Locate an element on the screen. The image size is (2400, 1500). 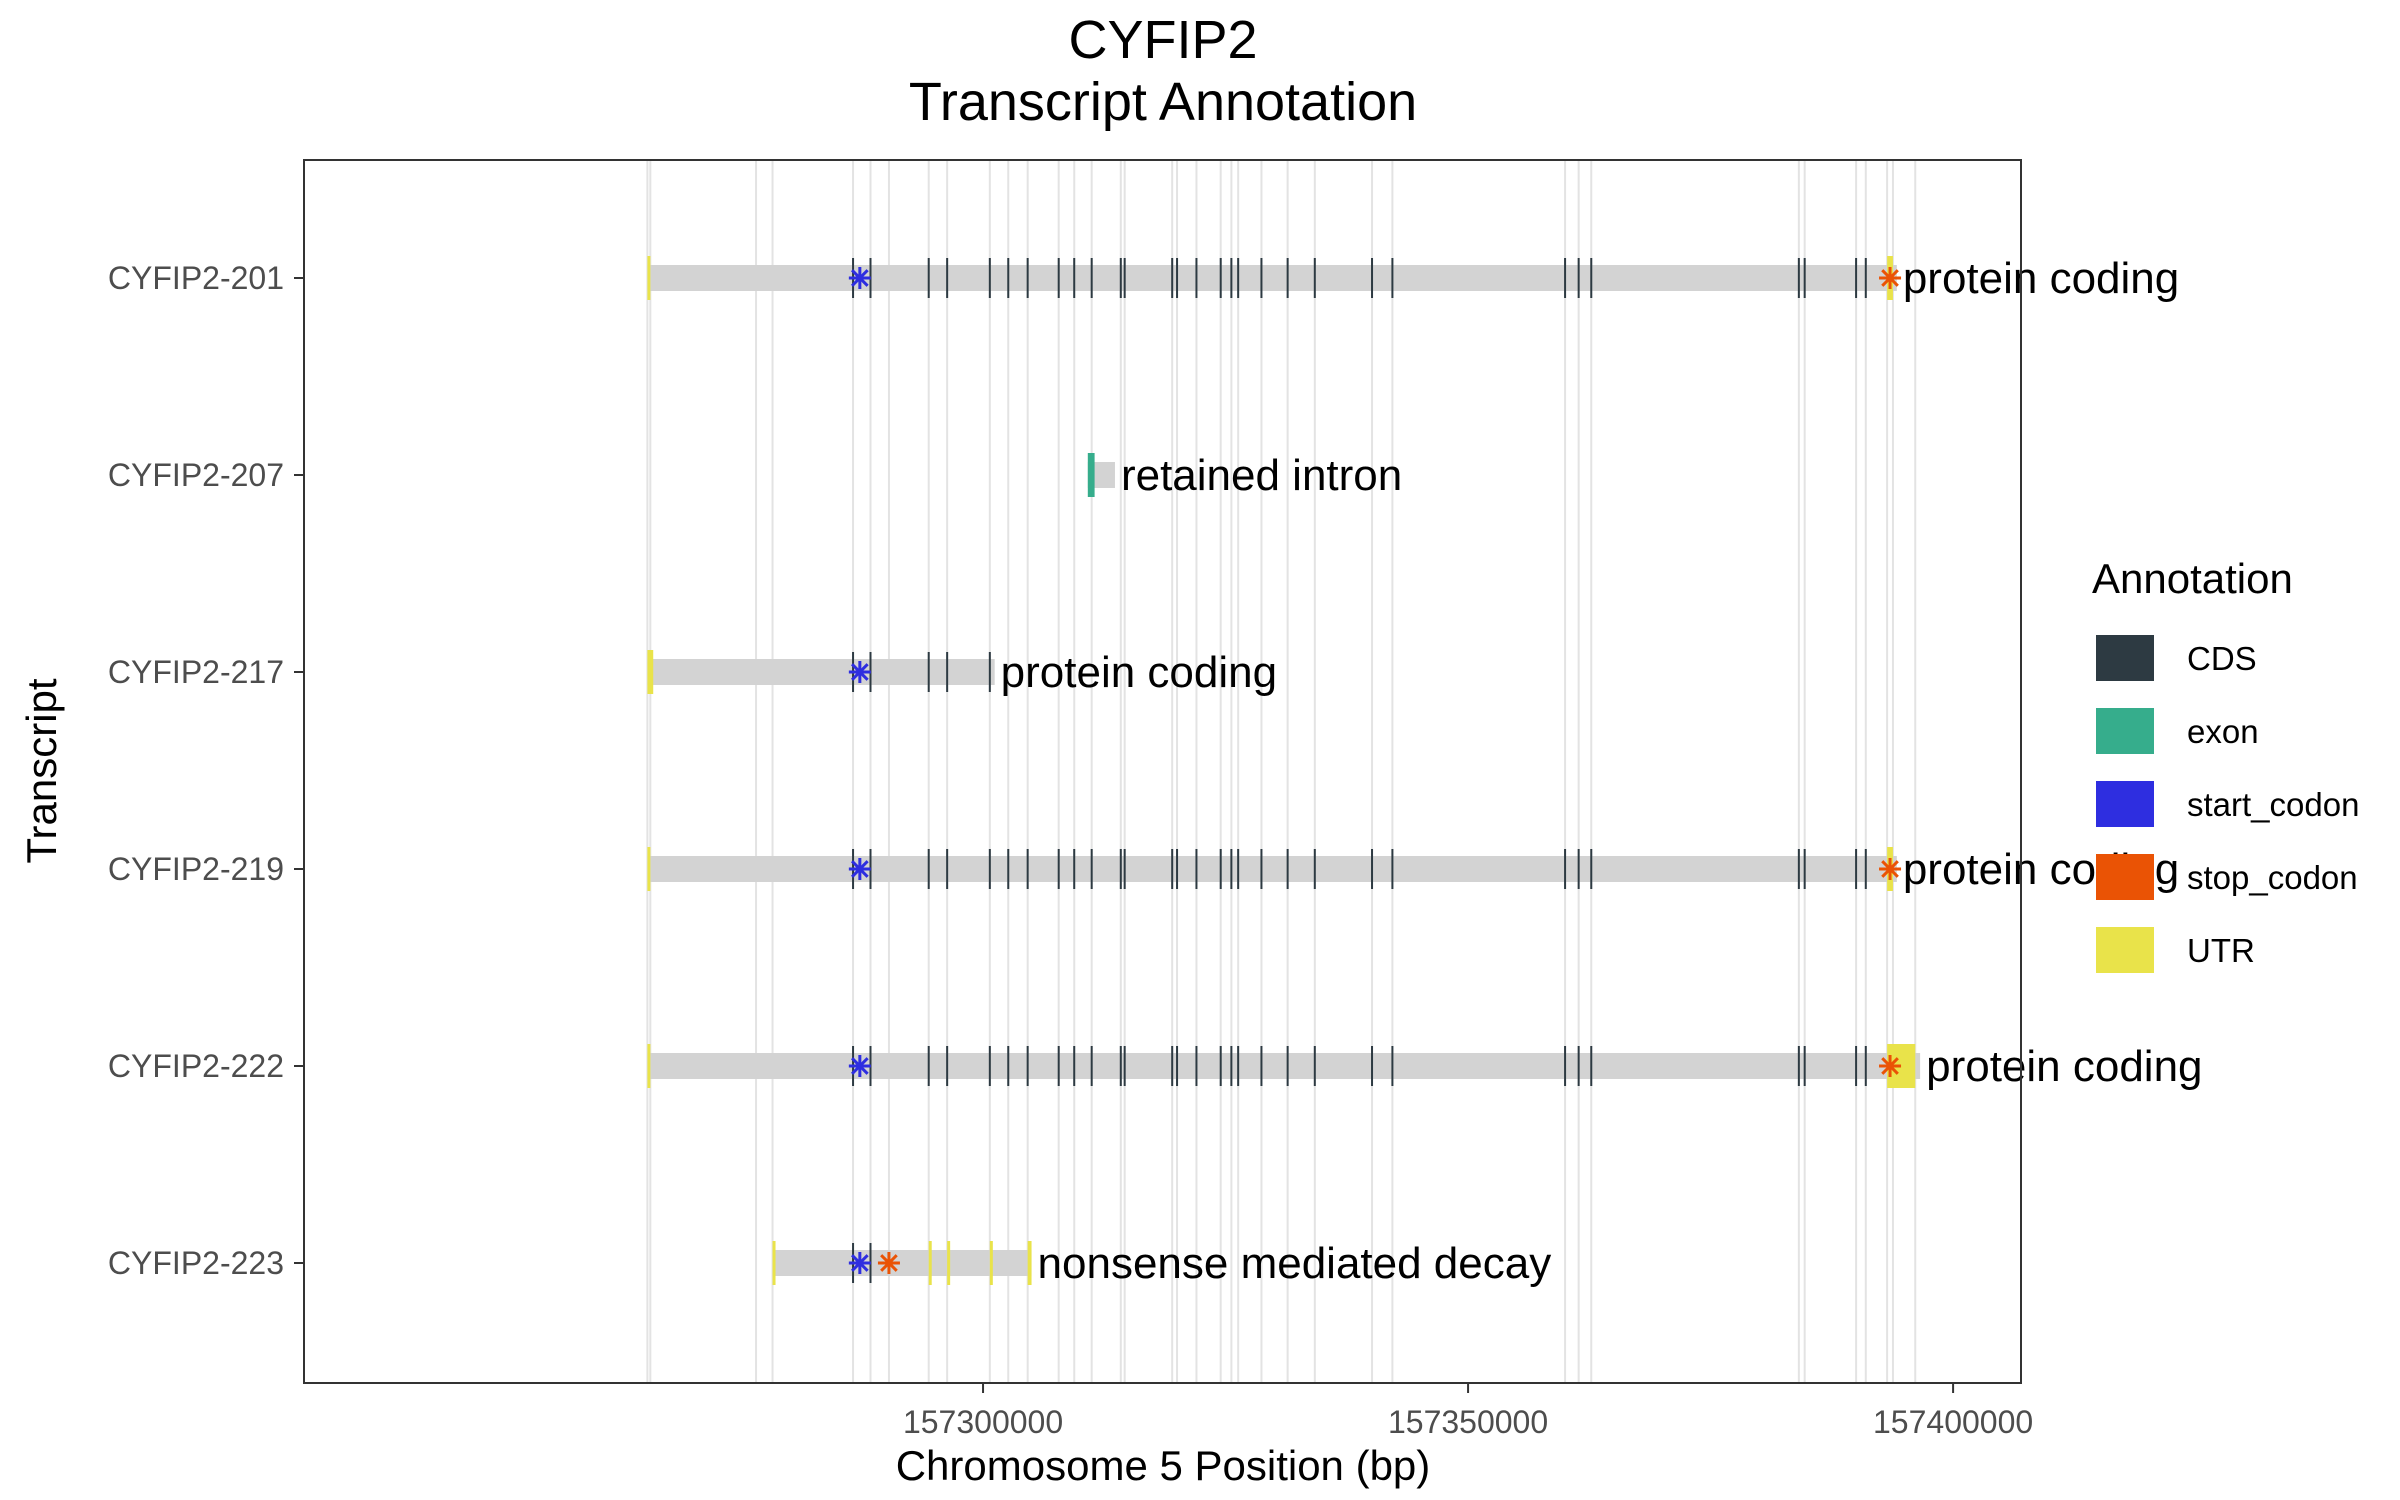
legend-item: exon is located at coordinates (2177, 731).